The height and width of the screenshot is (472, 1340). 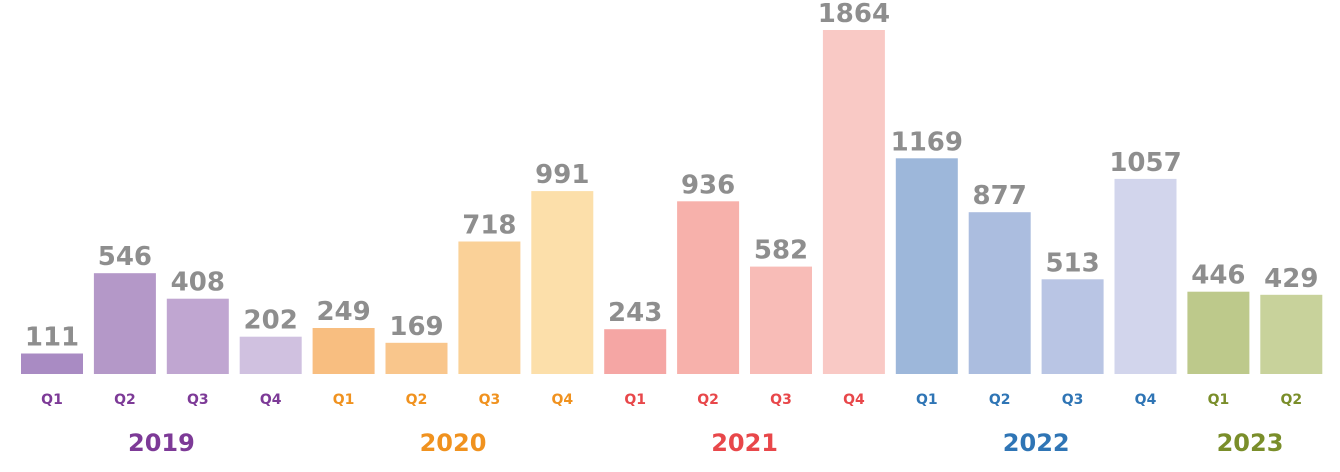 I want to click on value-label-2022-q1: 1169, so click(x=927, y=142).